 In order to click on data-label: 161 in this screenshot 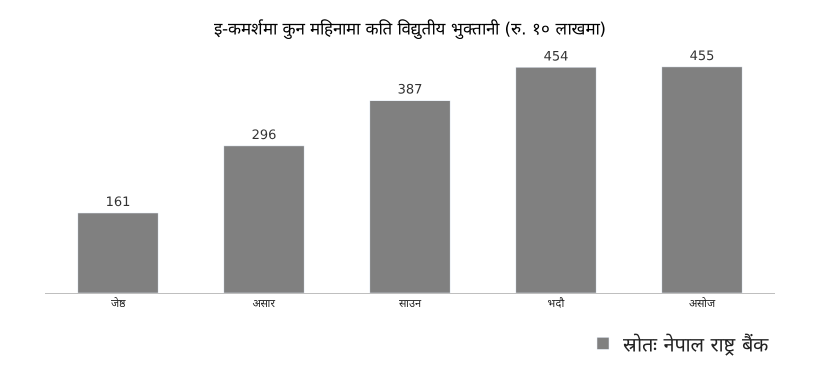, I will do `click(118, 202)`.